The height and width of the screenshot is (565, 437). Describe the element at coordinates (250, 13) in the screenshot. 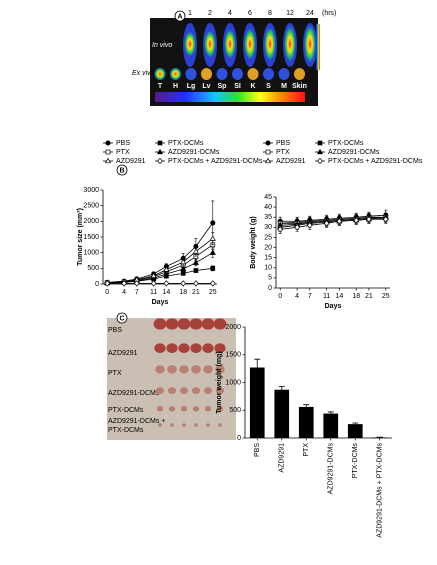

I see `time-label: 6` at that location.